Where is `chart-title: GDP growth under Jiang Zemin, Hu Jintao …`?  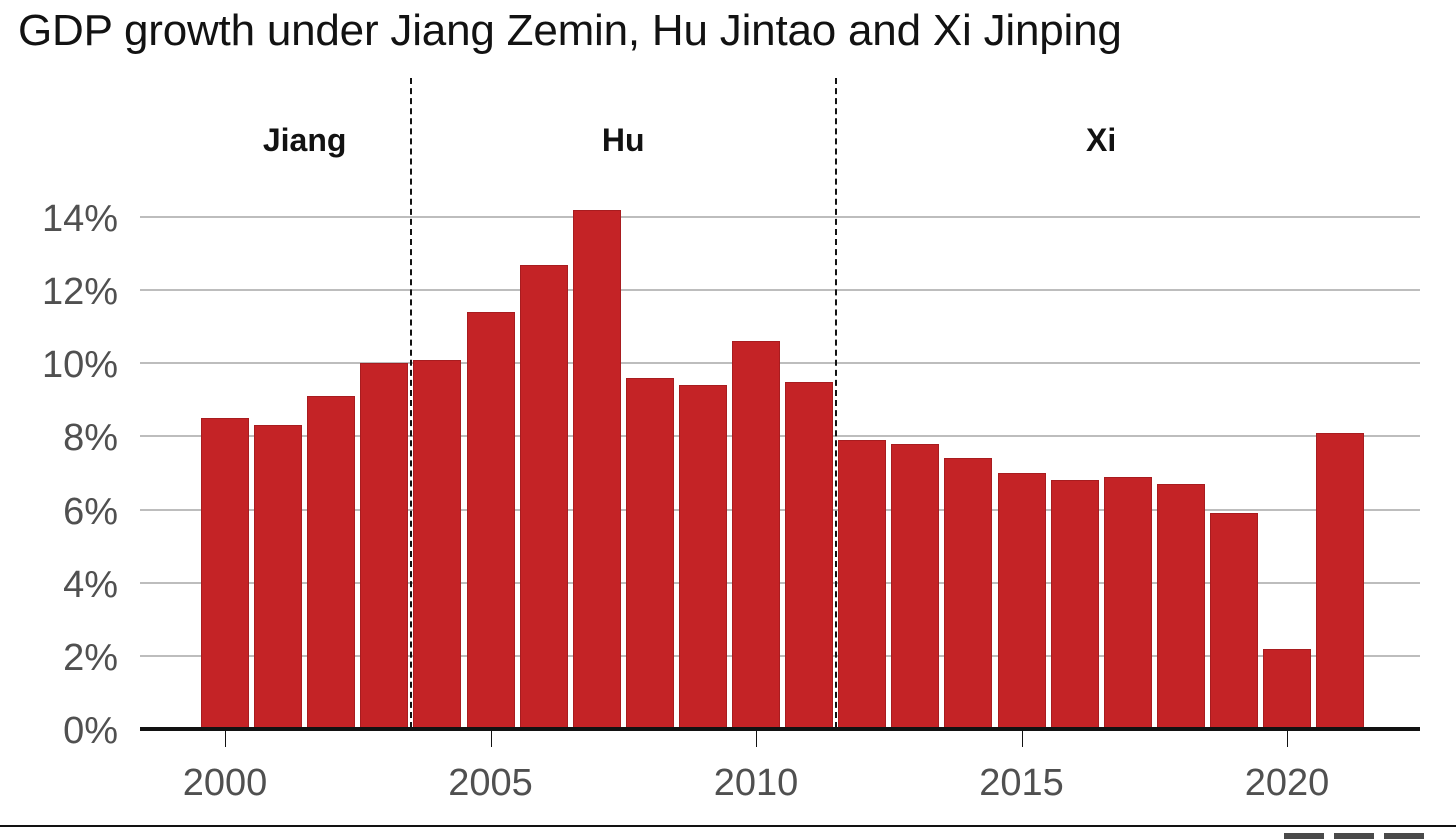 chart-title: GDP growth under Jiang Zemin, Hu Jintao … is located at coordinates (570, 30).